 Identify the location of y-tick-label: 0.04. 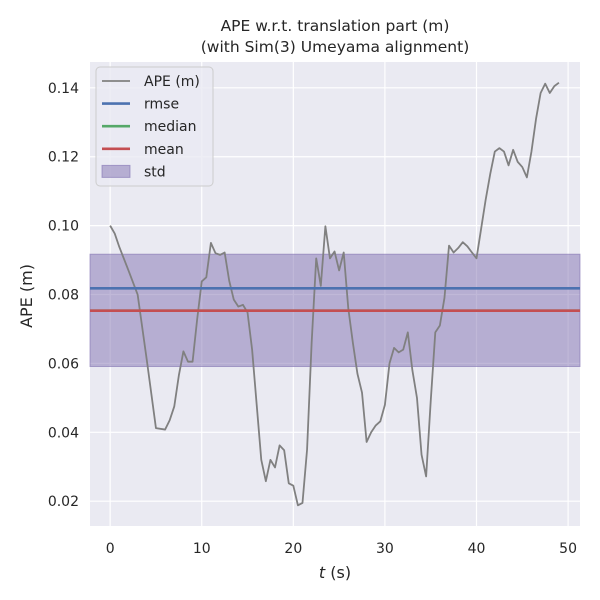
(63, 433).